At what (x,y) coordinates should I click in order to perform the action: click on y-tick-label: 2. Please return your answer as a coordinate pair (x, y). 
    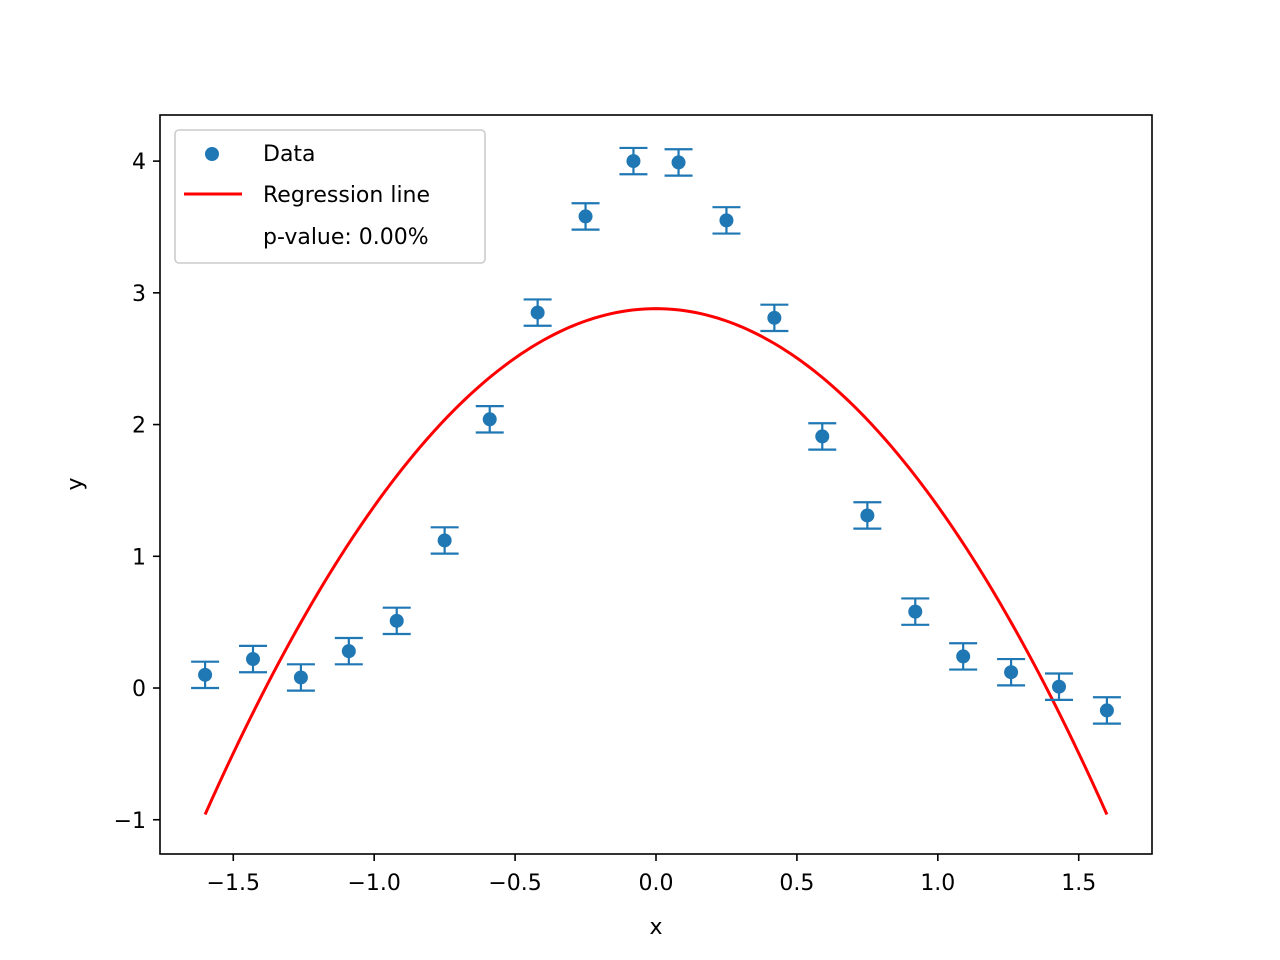
    Looking at the image, I should click on (139, 426).